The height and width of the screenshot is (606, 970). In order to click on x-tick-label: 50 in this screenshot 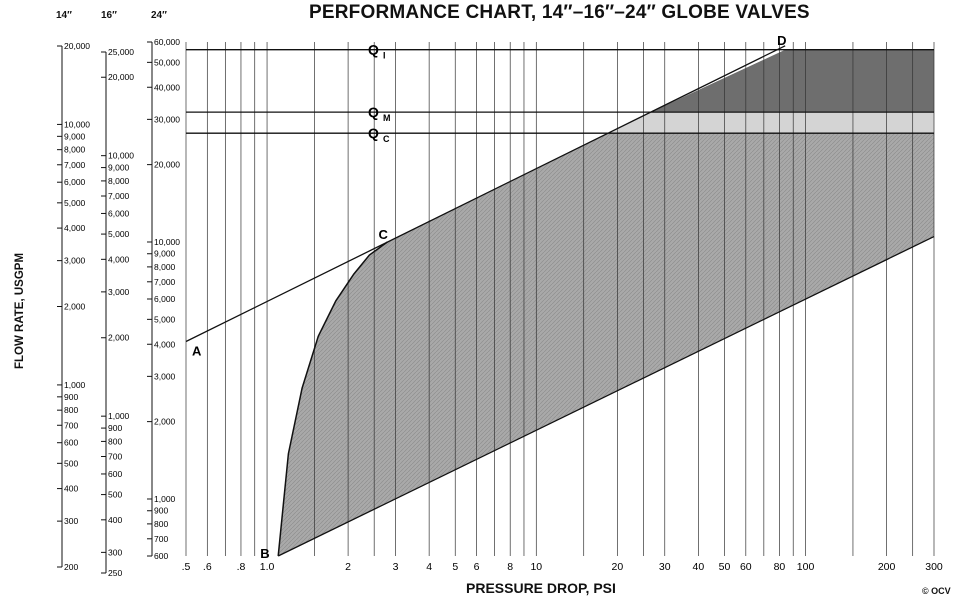, I will do `click(725, 567)`.